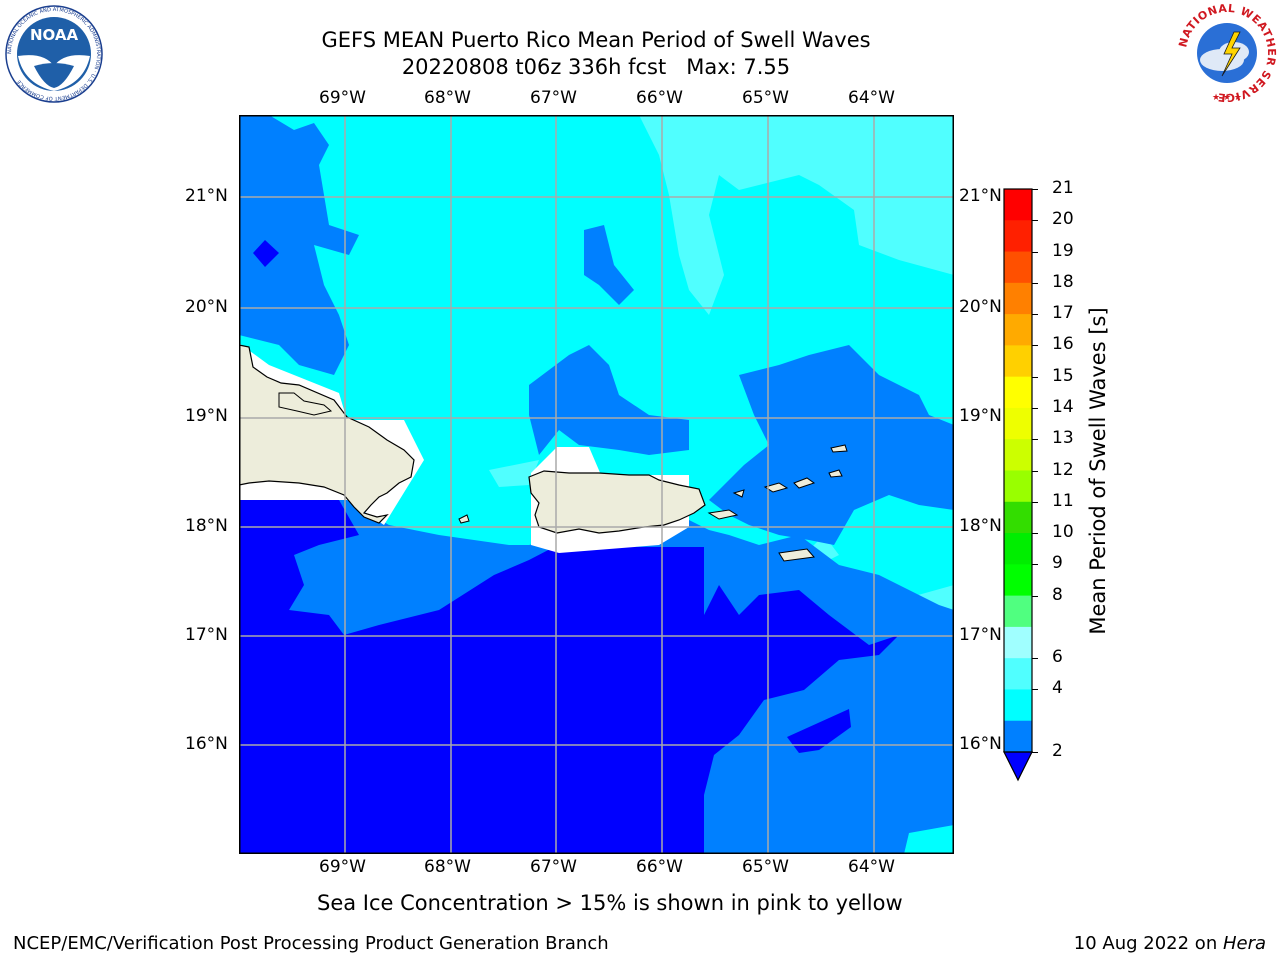 The width and height of the screenshot is (1280, 960). What do you see at coordinates (617, 502) in the screenshot?
I see `land-puerto-rico` at bounding box center [617, 502].